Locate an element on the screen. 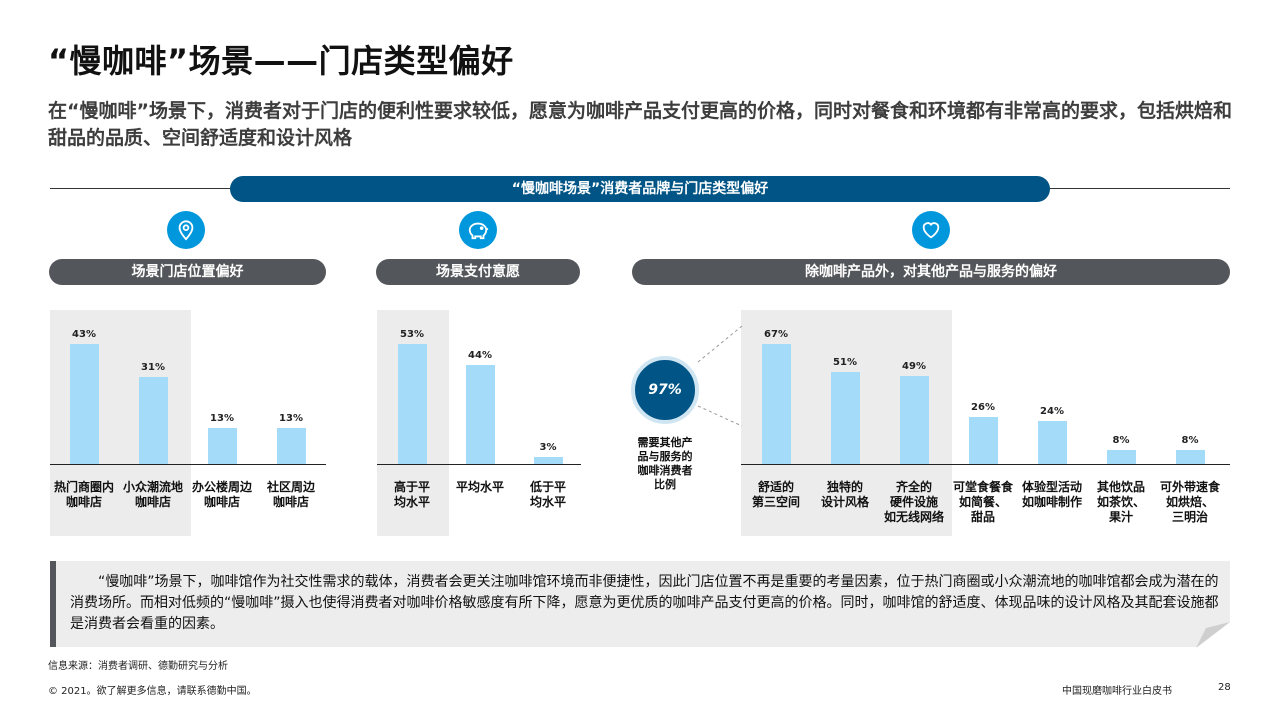  callout-value: 97% is located at coordinates (665, 390).